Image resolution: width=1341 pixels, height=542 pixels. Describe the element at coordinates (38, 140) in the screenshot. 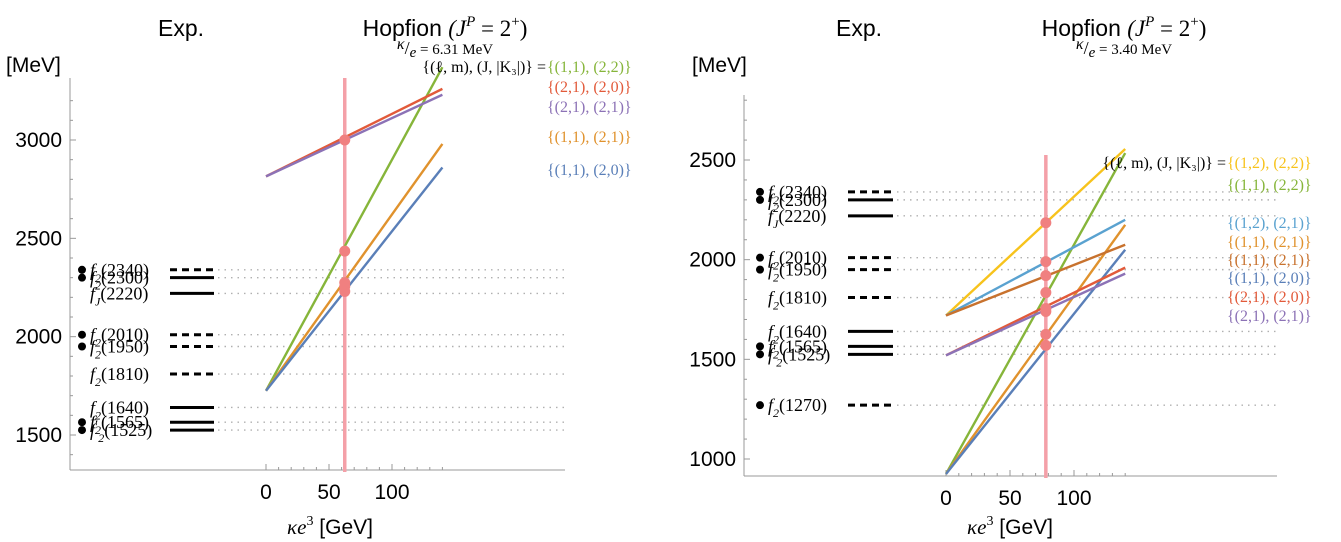

I see `y-tick-label: 3000` at that location.